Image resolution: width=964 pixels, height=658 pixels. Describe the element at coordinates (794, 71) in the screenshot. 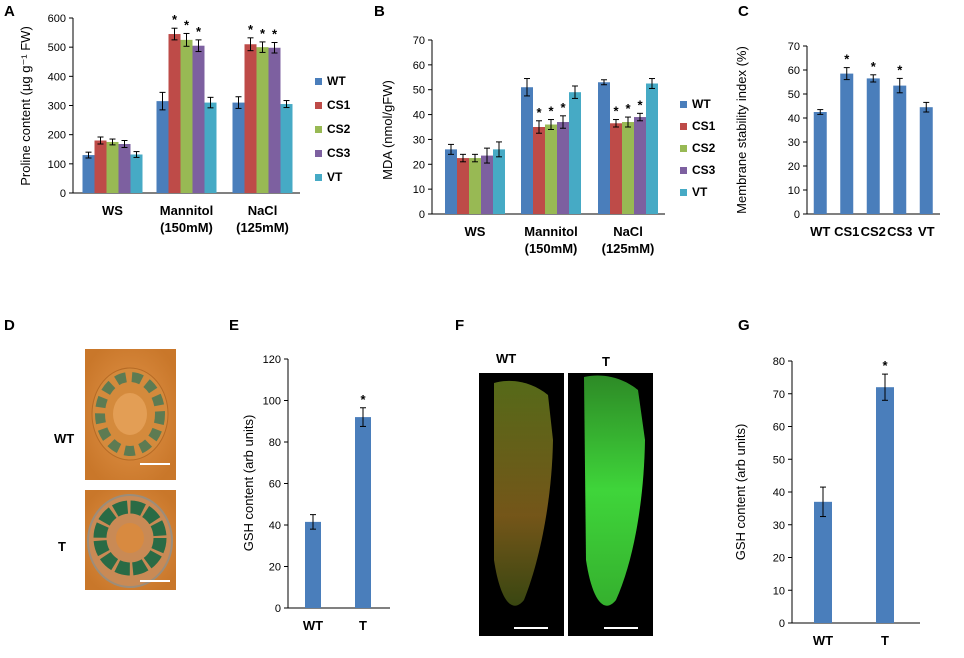

I see `y-tick-label: 60` at that location.